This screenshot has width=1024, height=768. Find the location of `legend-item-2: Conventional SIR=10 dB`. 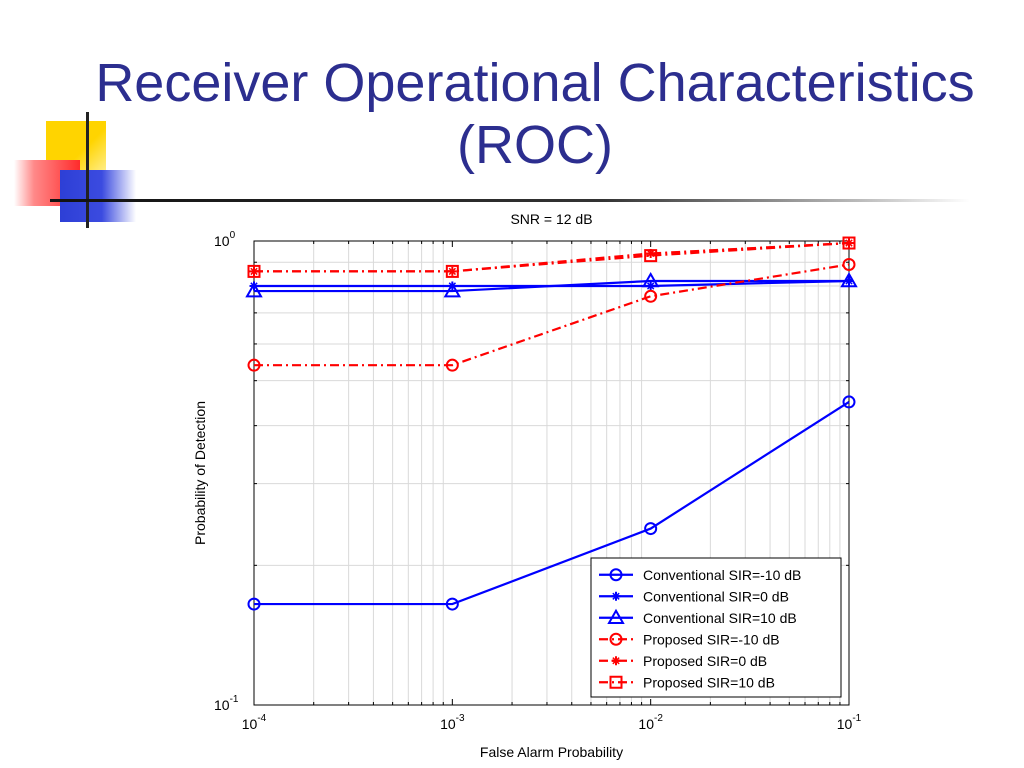

legend-item-2: Conventional SIR=10 dB is located at coordinates (698, 617).